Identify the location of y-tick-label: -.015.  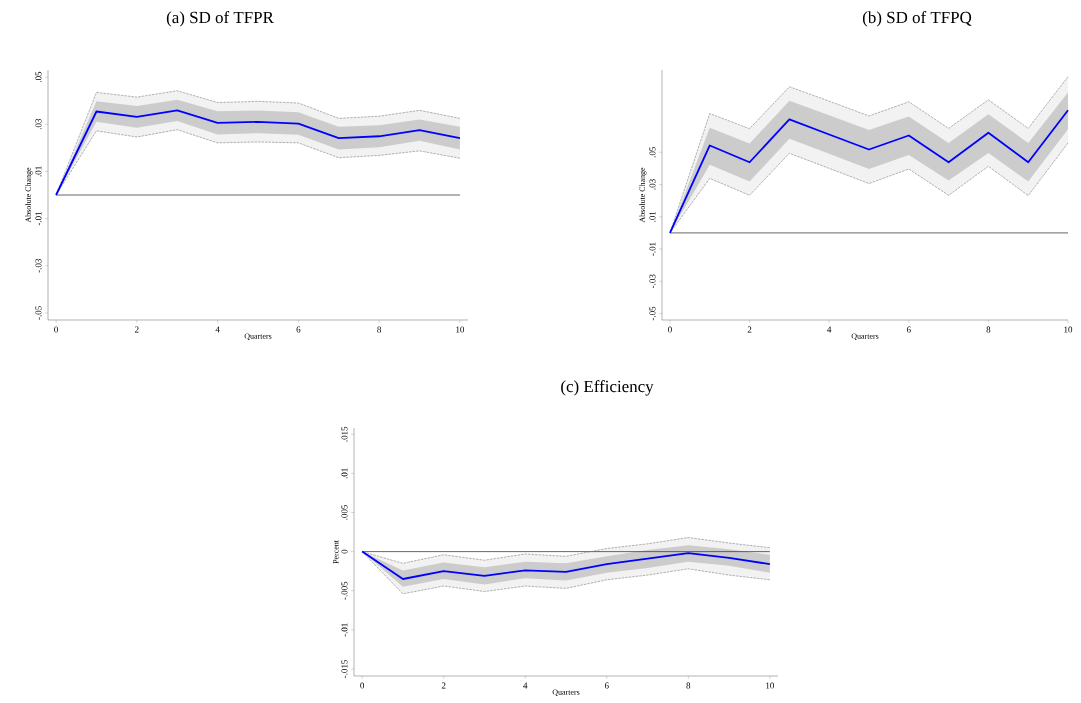
(344, 668).